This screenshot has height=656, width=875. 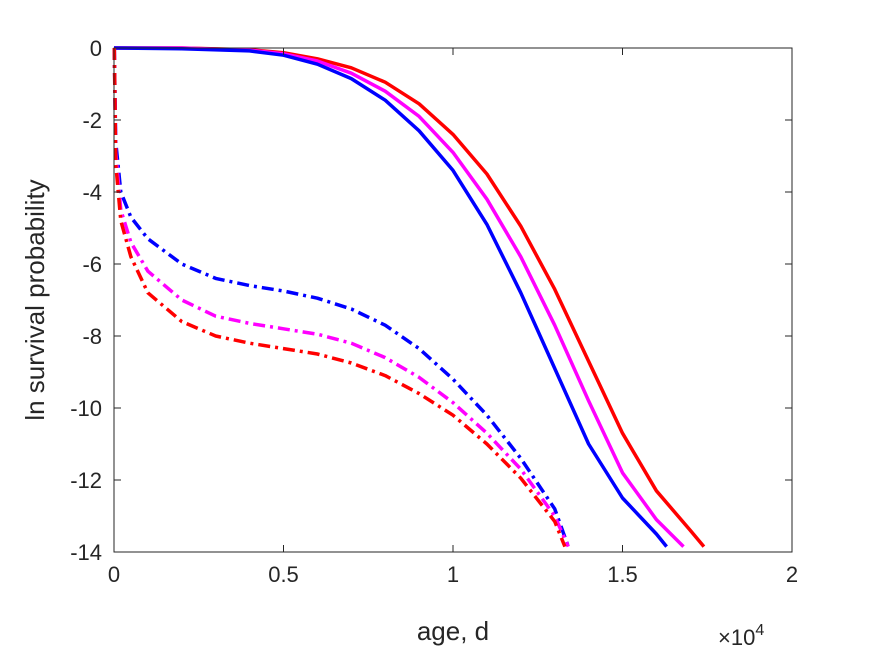 What do you see at coordinates (453, 631) in the screenshot?
I see `x-axis-title: age, d` at bounding box center [453, 631].